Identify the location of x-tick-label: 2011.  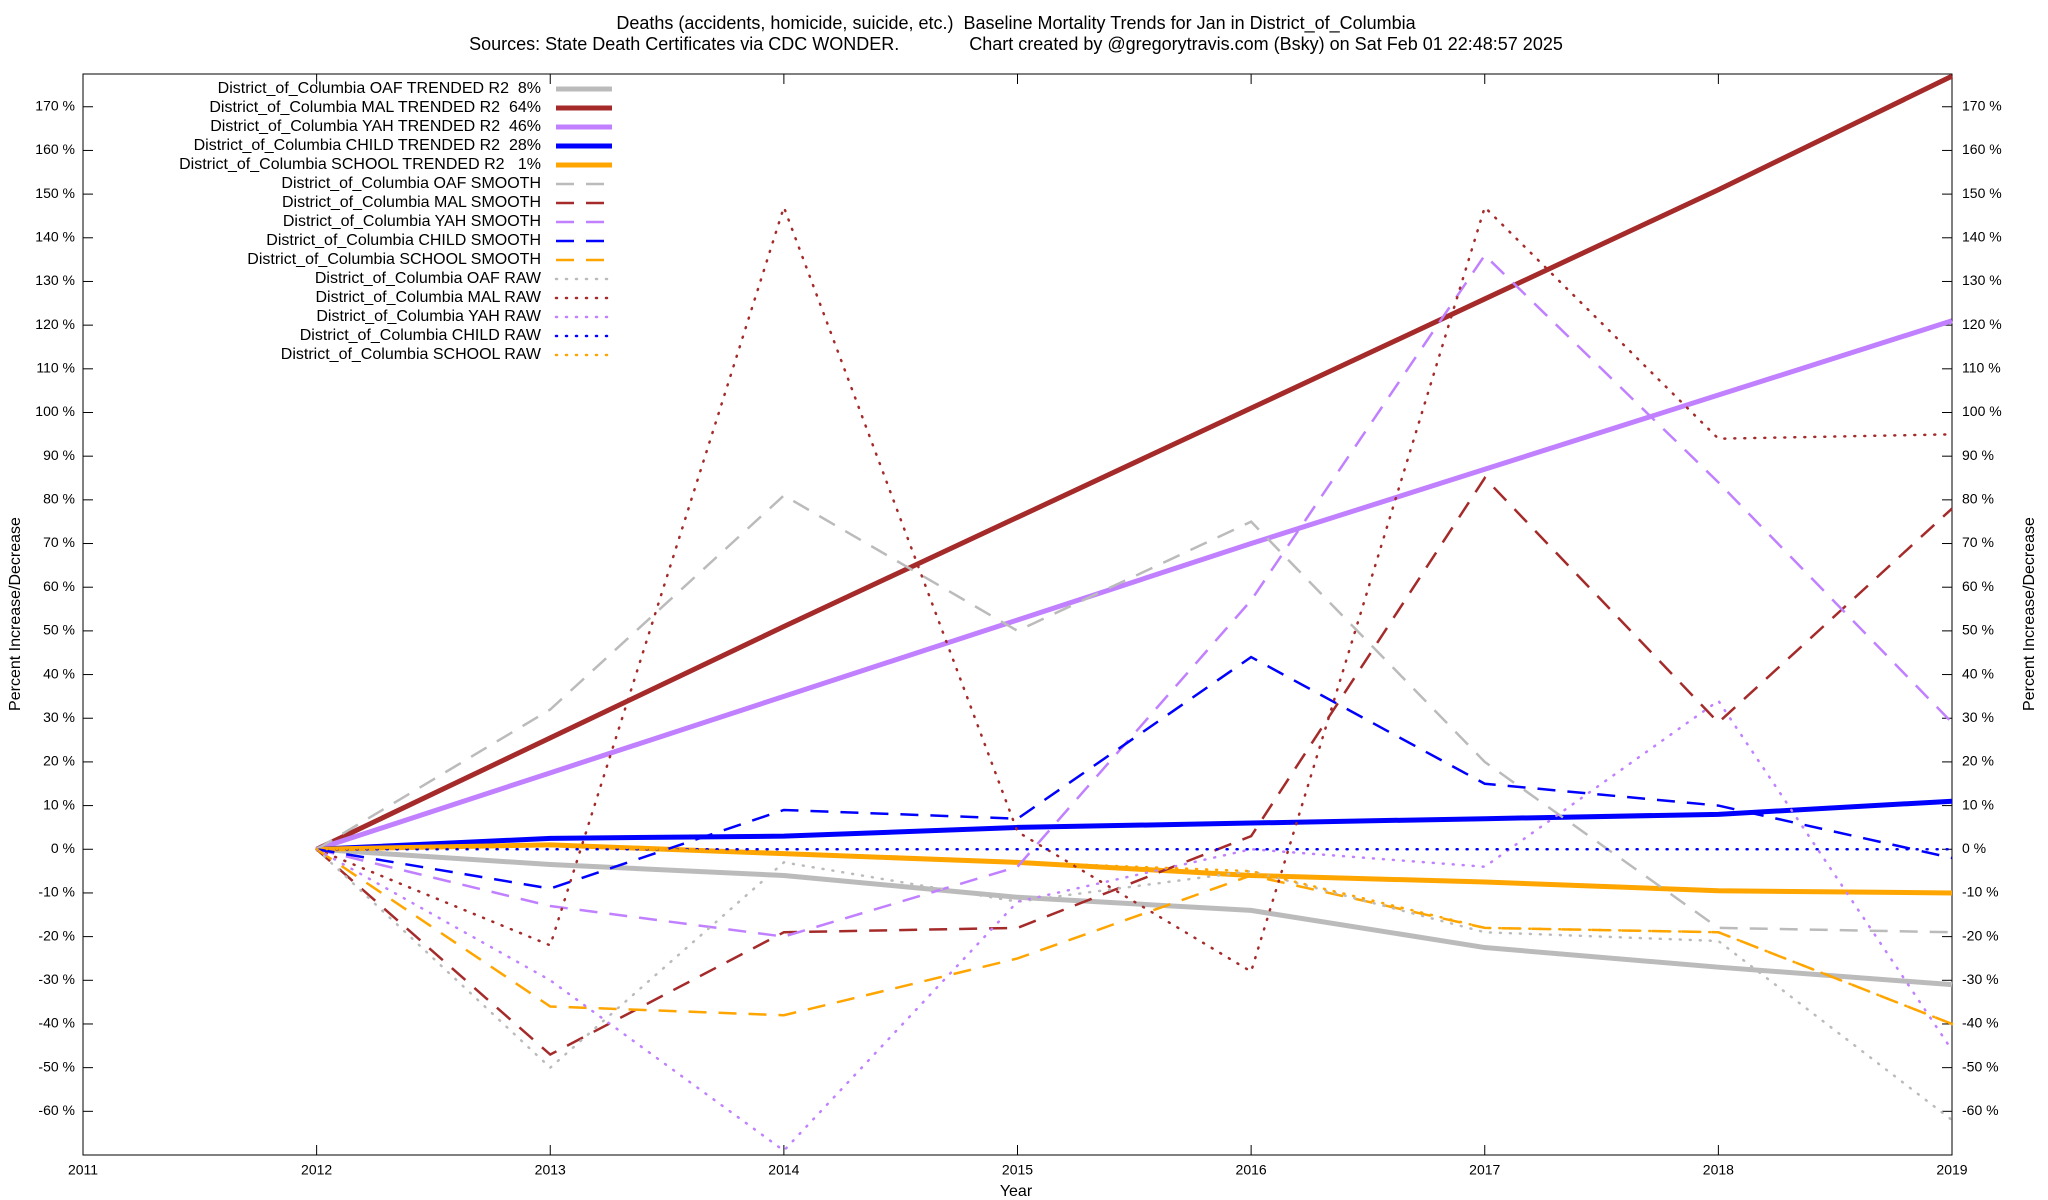
(83, 1170).